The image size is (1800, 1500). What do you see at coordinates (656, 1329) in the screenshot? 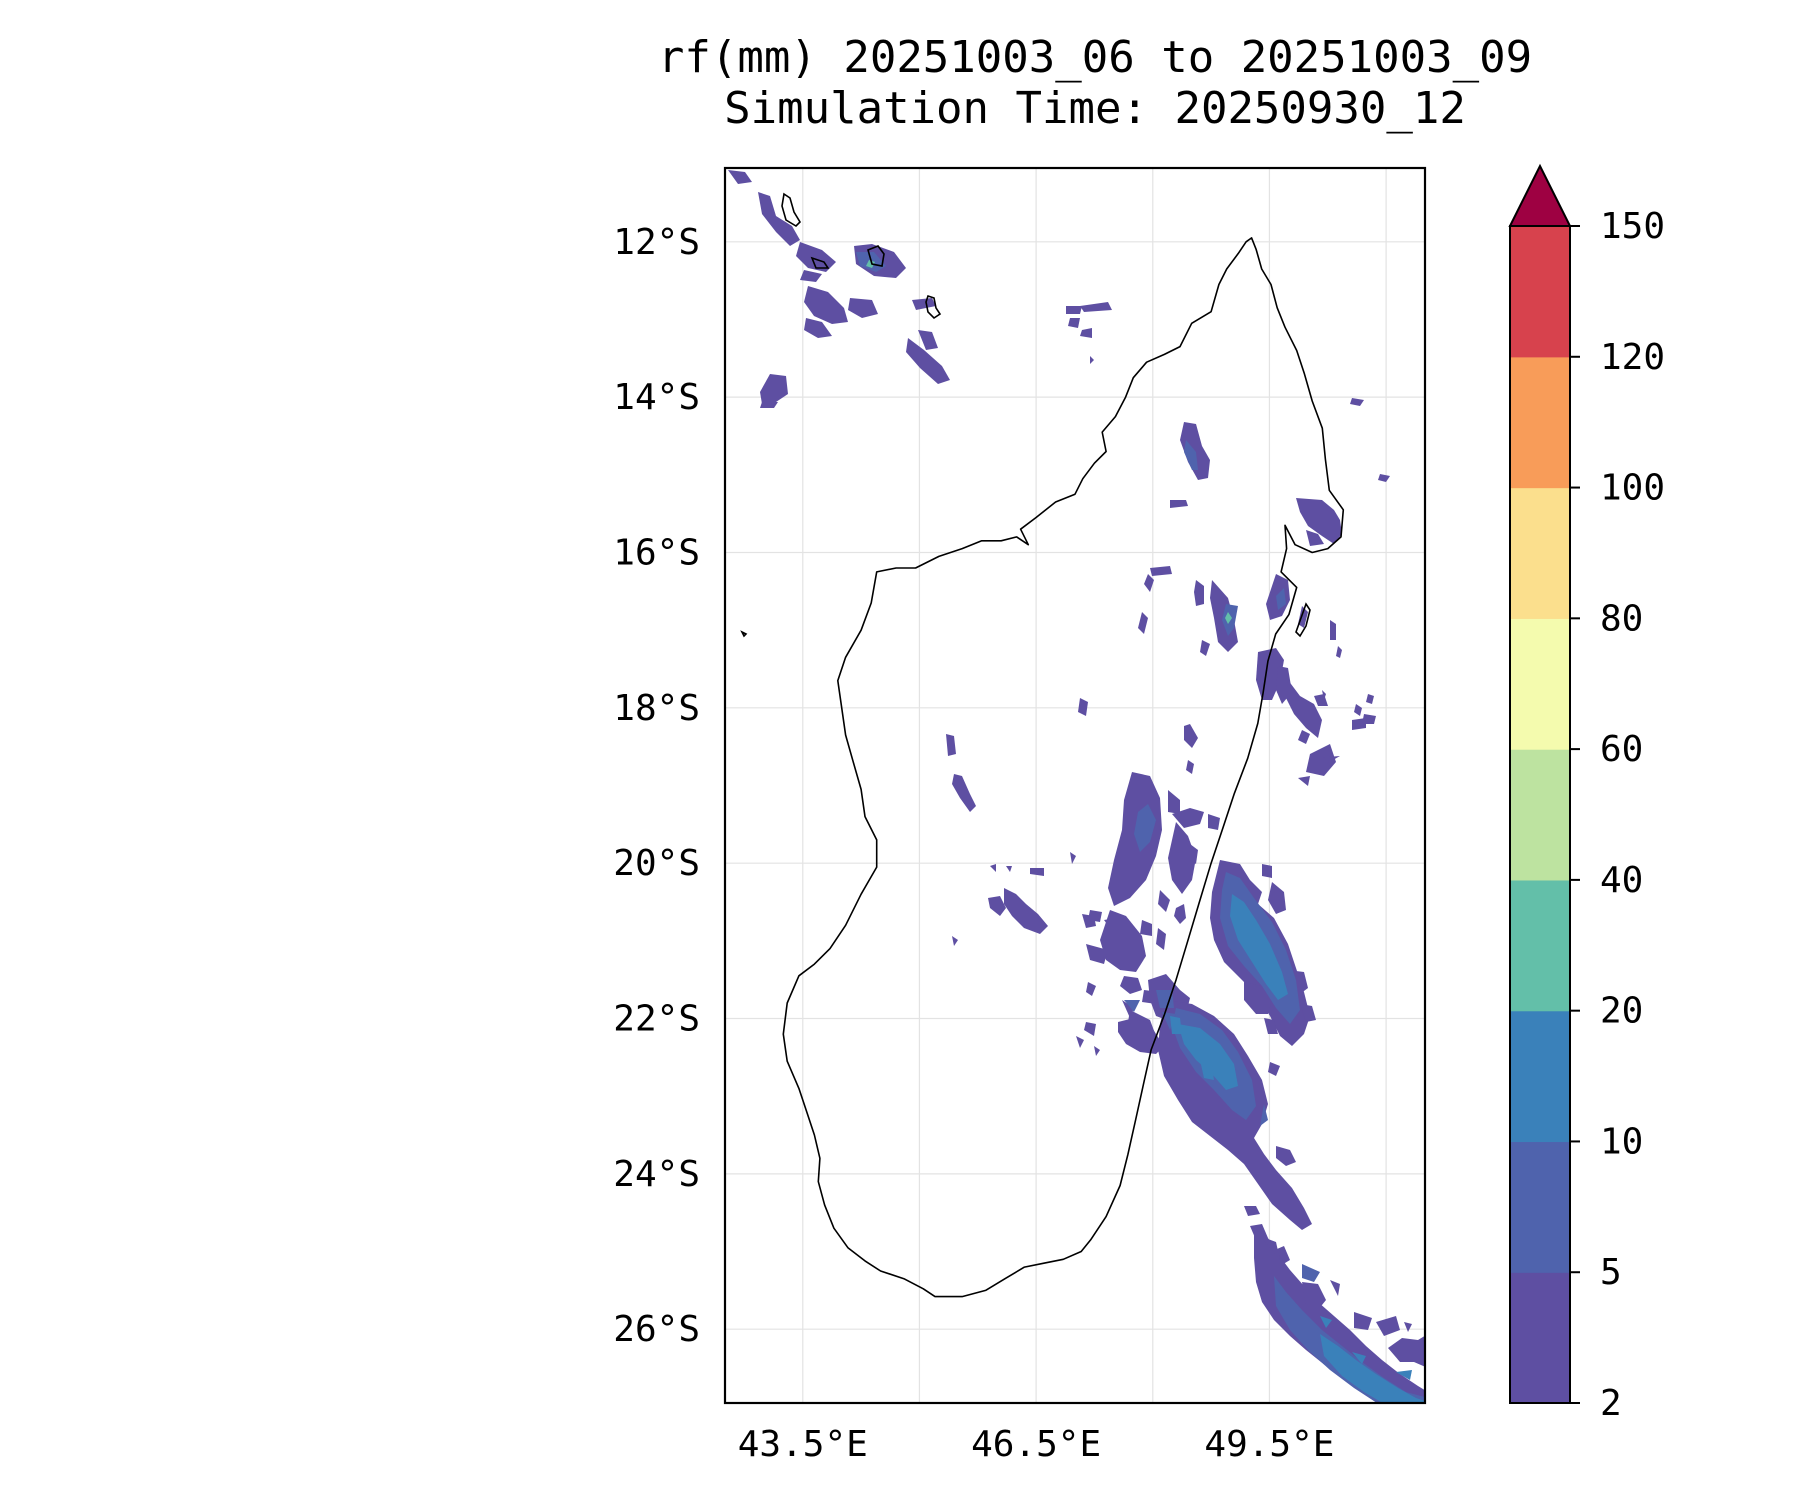
I see `lat-tick-label: 26°S` at bounding box center [656, 1329].